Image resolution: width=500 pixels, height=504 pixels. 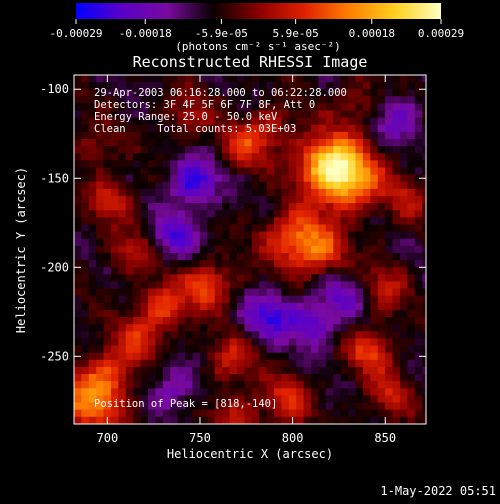 What do you see at coordinates (54, 267) in the screenshot?
I see `y-tick-label: -200` at bounding box center [54, 267].